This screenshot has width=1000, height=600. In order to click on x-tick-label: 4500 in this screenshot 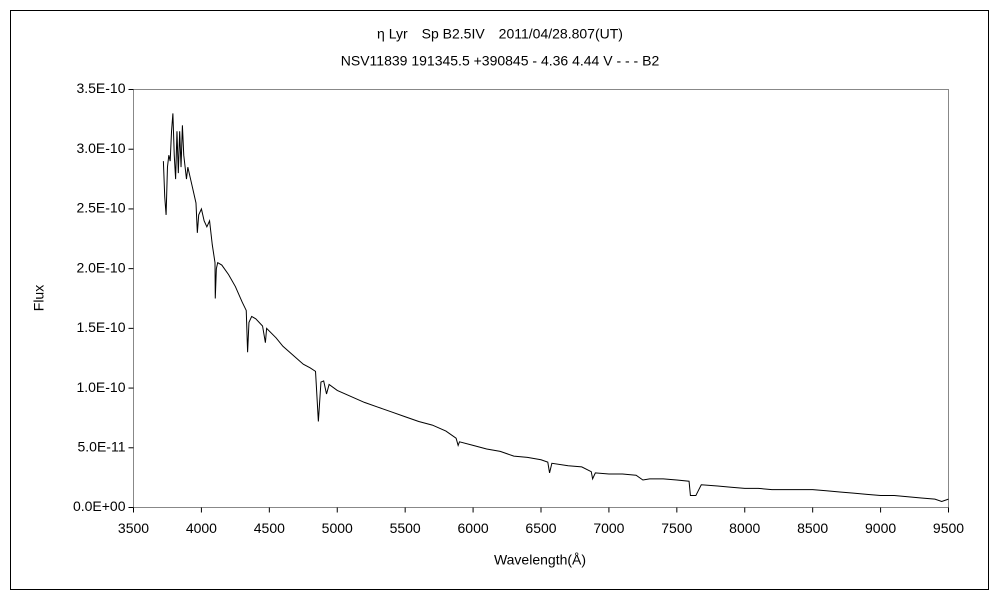, I will do `click(269, 528)`.